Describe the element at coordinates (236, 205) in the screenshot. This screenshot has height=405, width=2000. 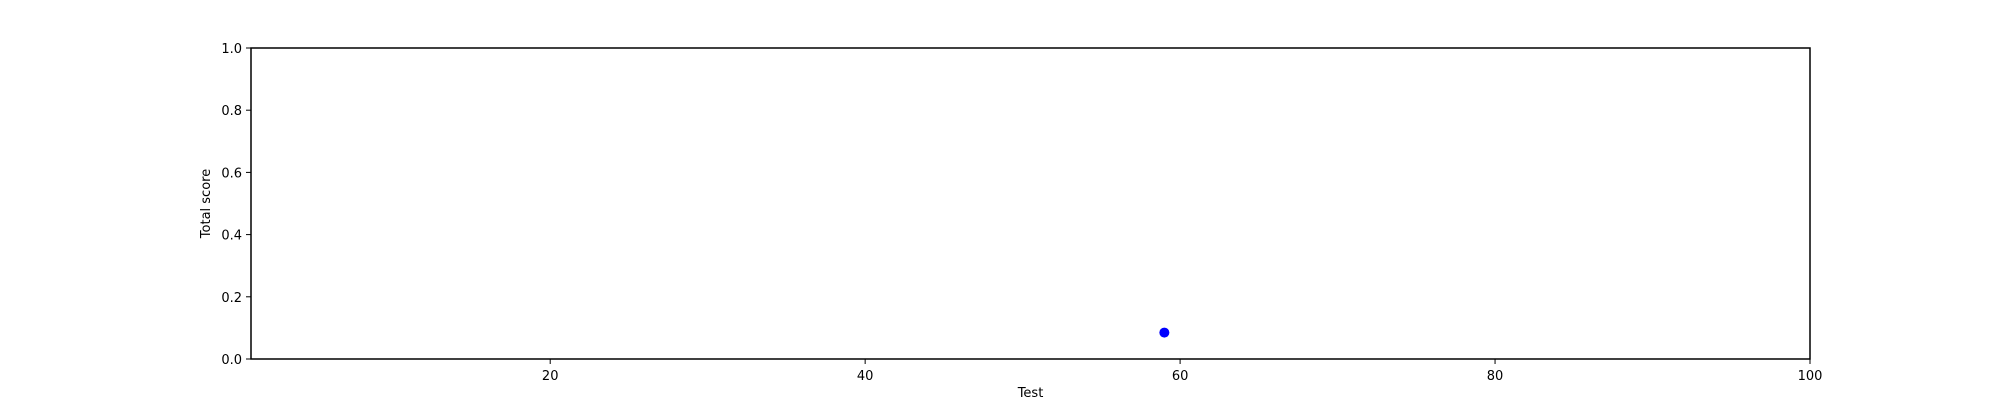
I see `y-axis: 0.0 0.2 0.4 0.6 0.8 1.0` at that location.